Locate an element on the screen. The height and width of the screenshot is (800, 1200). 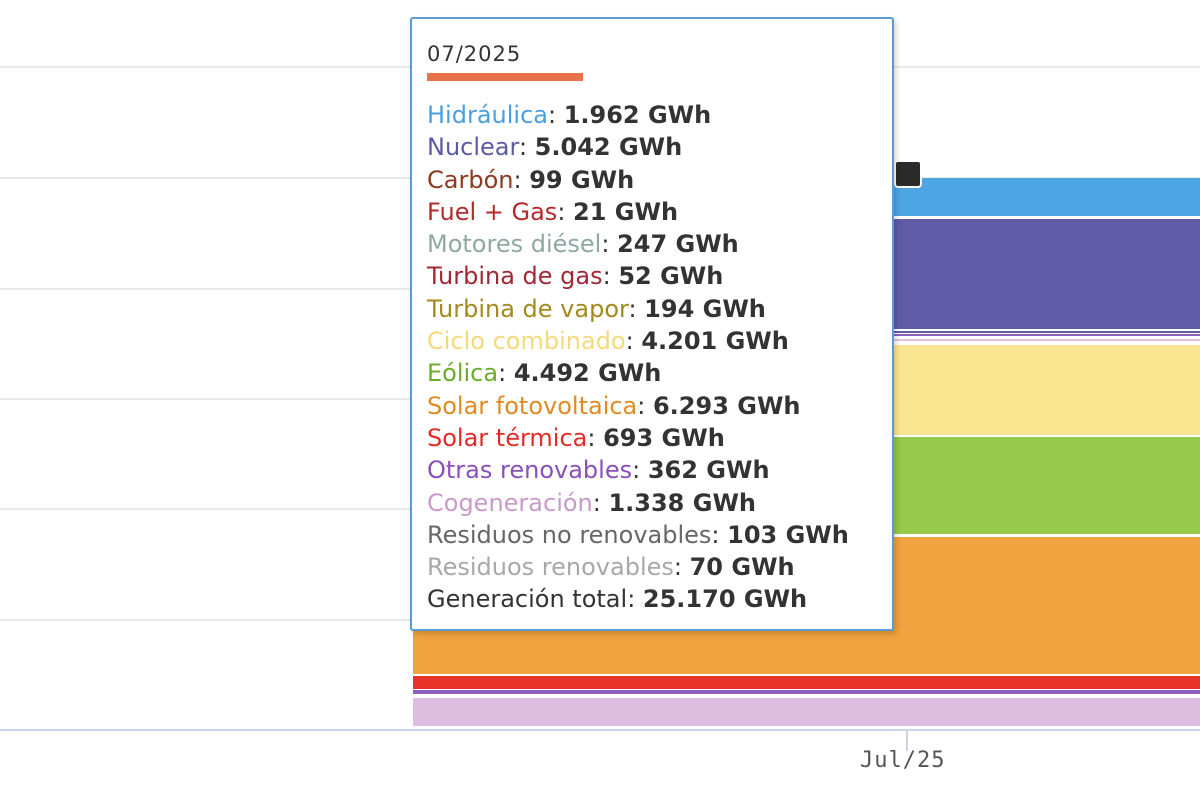
series-value: 4.492 GWh is located at coordinates (587, 373).